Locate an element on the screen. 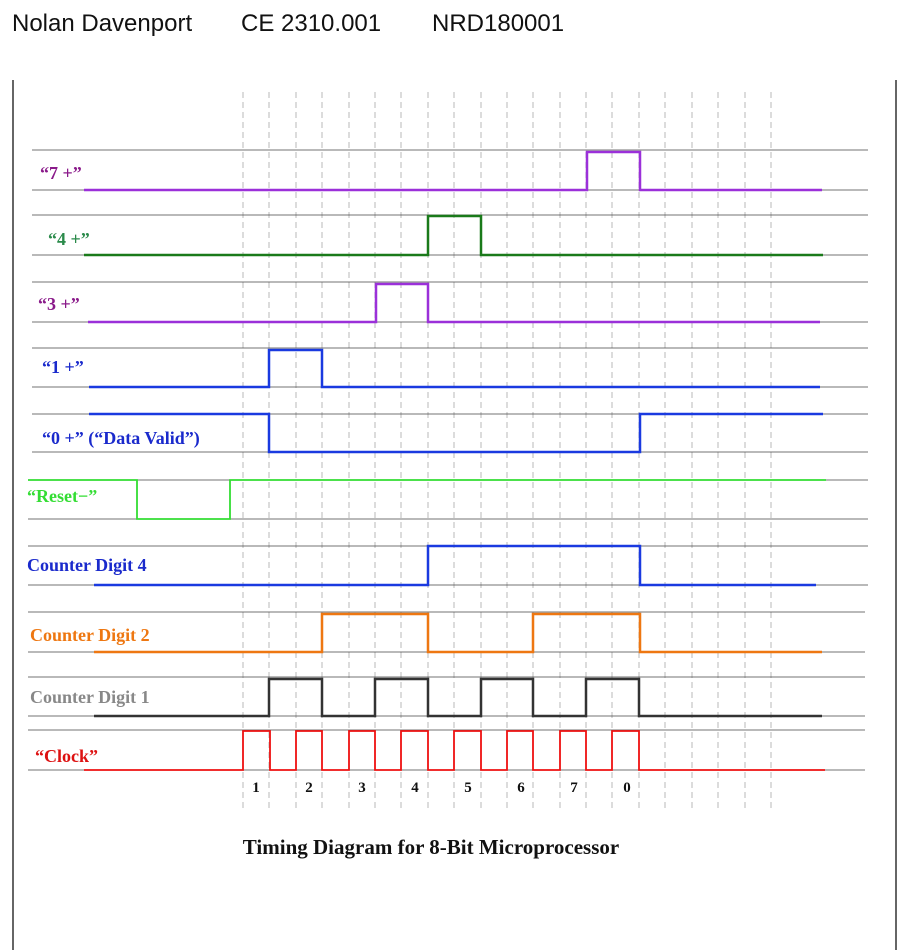  tick-label: 6 is located at coordinates (521, 788).